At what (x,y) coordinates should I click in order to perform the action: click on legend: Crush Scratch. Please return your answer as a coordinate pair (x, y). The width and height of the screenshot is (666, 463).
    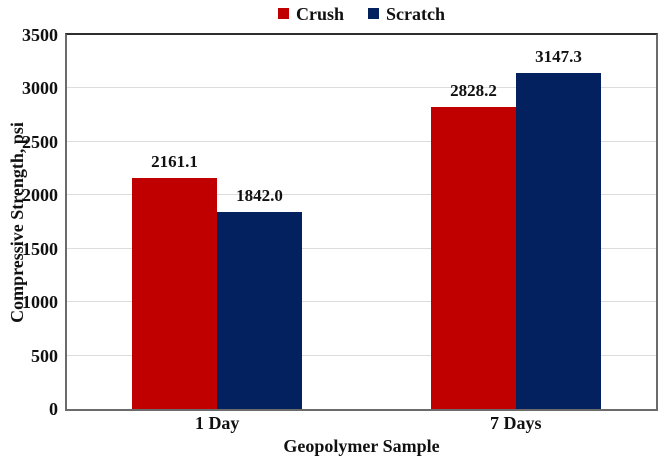
    Looking at the image, I should click on (361, 13).